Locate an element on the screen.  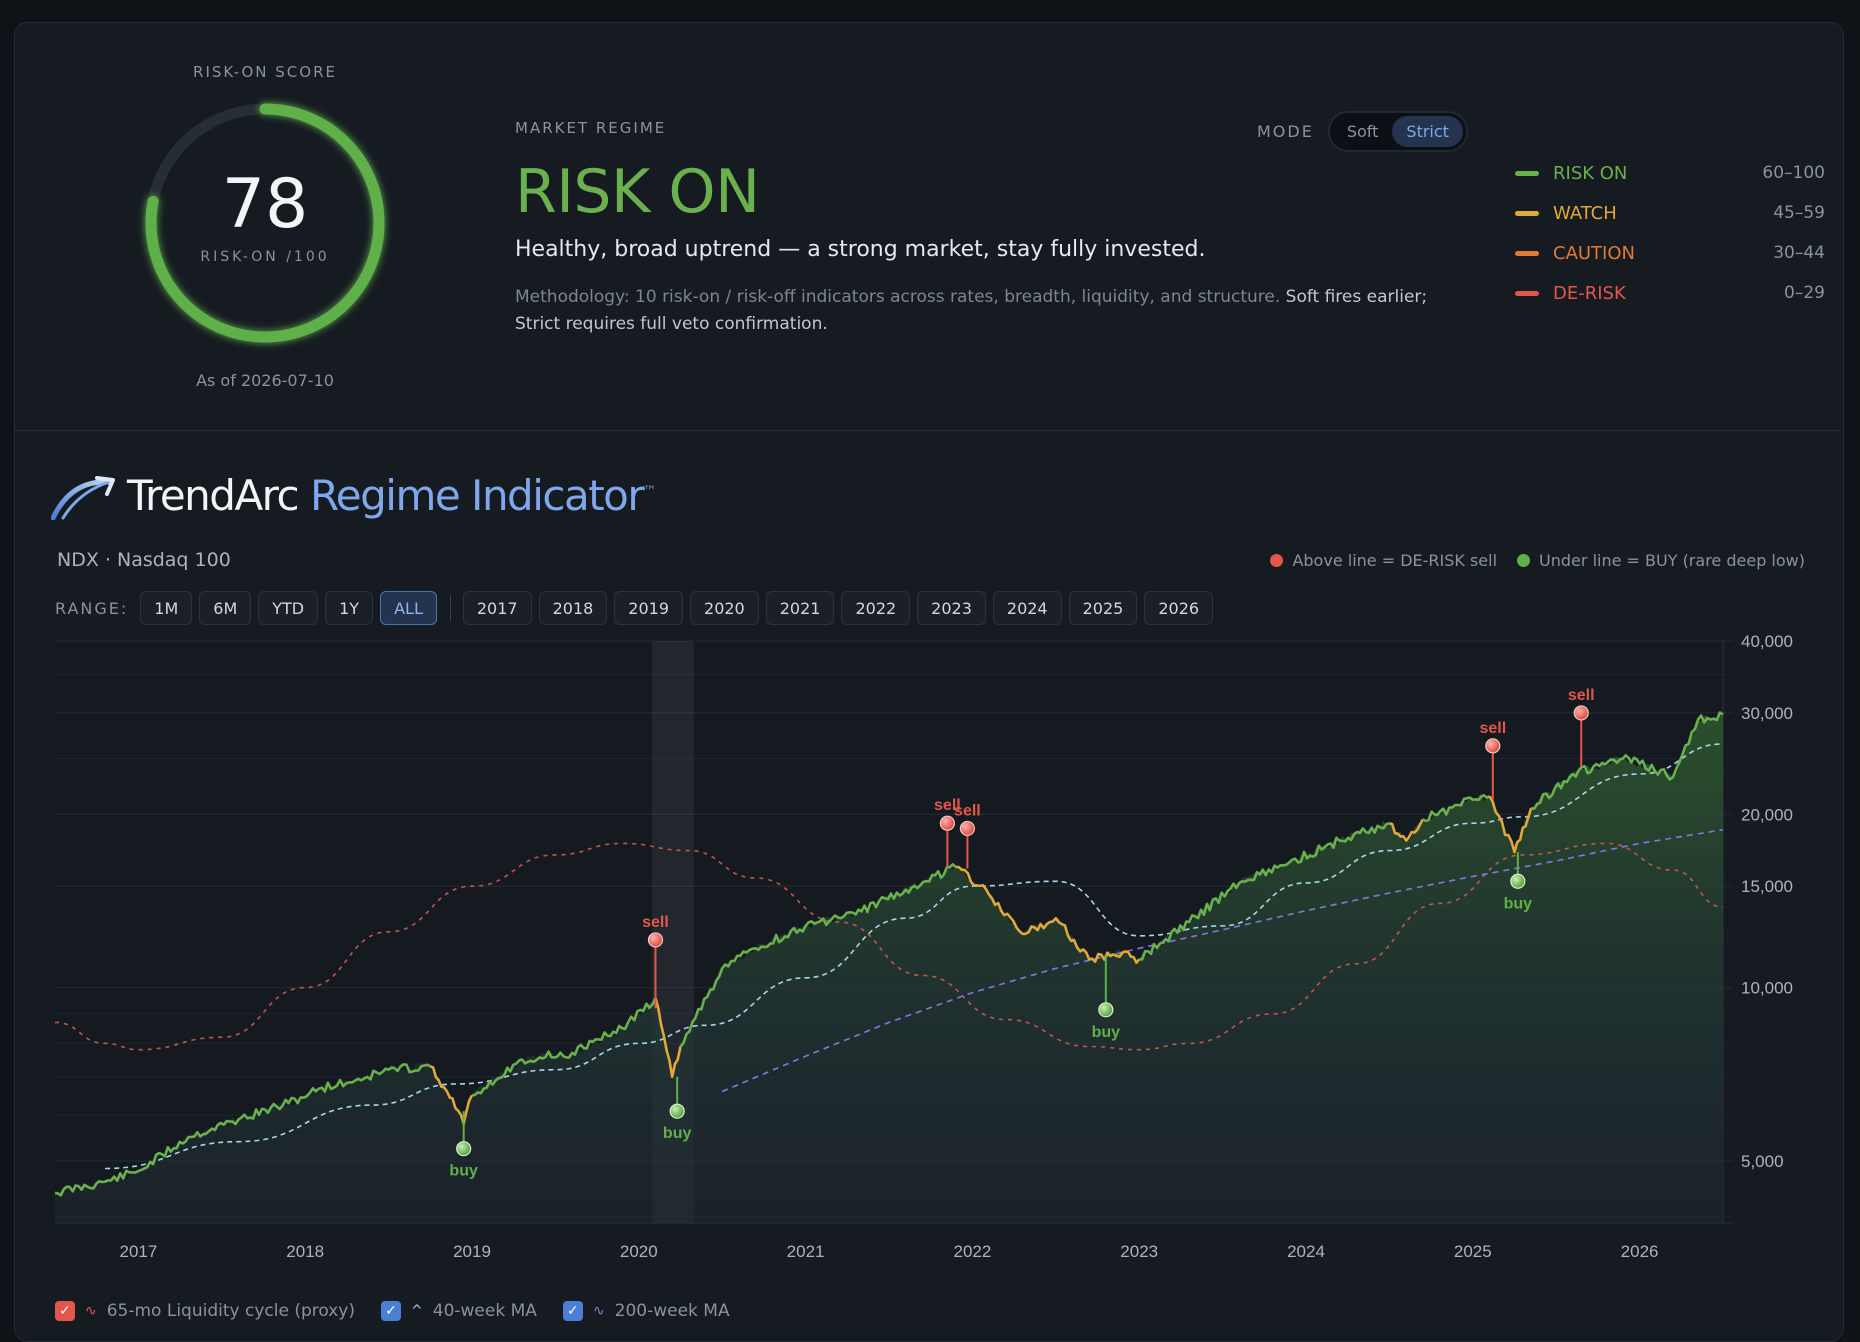
year-2026-button: 2026 is located at coordinates (1179, 608).